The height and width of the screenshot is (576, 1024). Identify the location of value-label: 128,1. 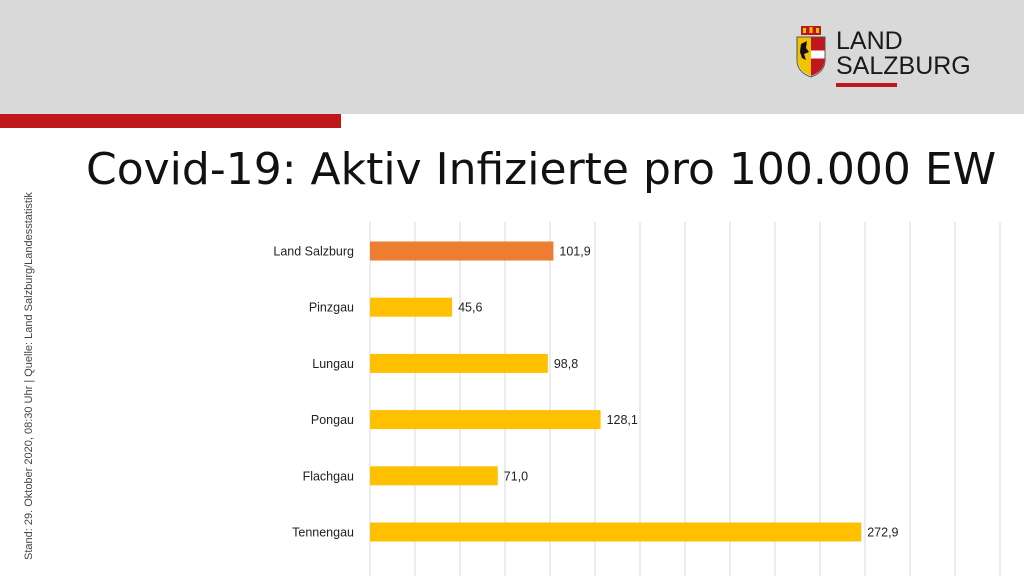
(622, 420).